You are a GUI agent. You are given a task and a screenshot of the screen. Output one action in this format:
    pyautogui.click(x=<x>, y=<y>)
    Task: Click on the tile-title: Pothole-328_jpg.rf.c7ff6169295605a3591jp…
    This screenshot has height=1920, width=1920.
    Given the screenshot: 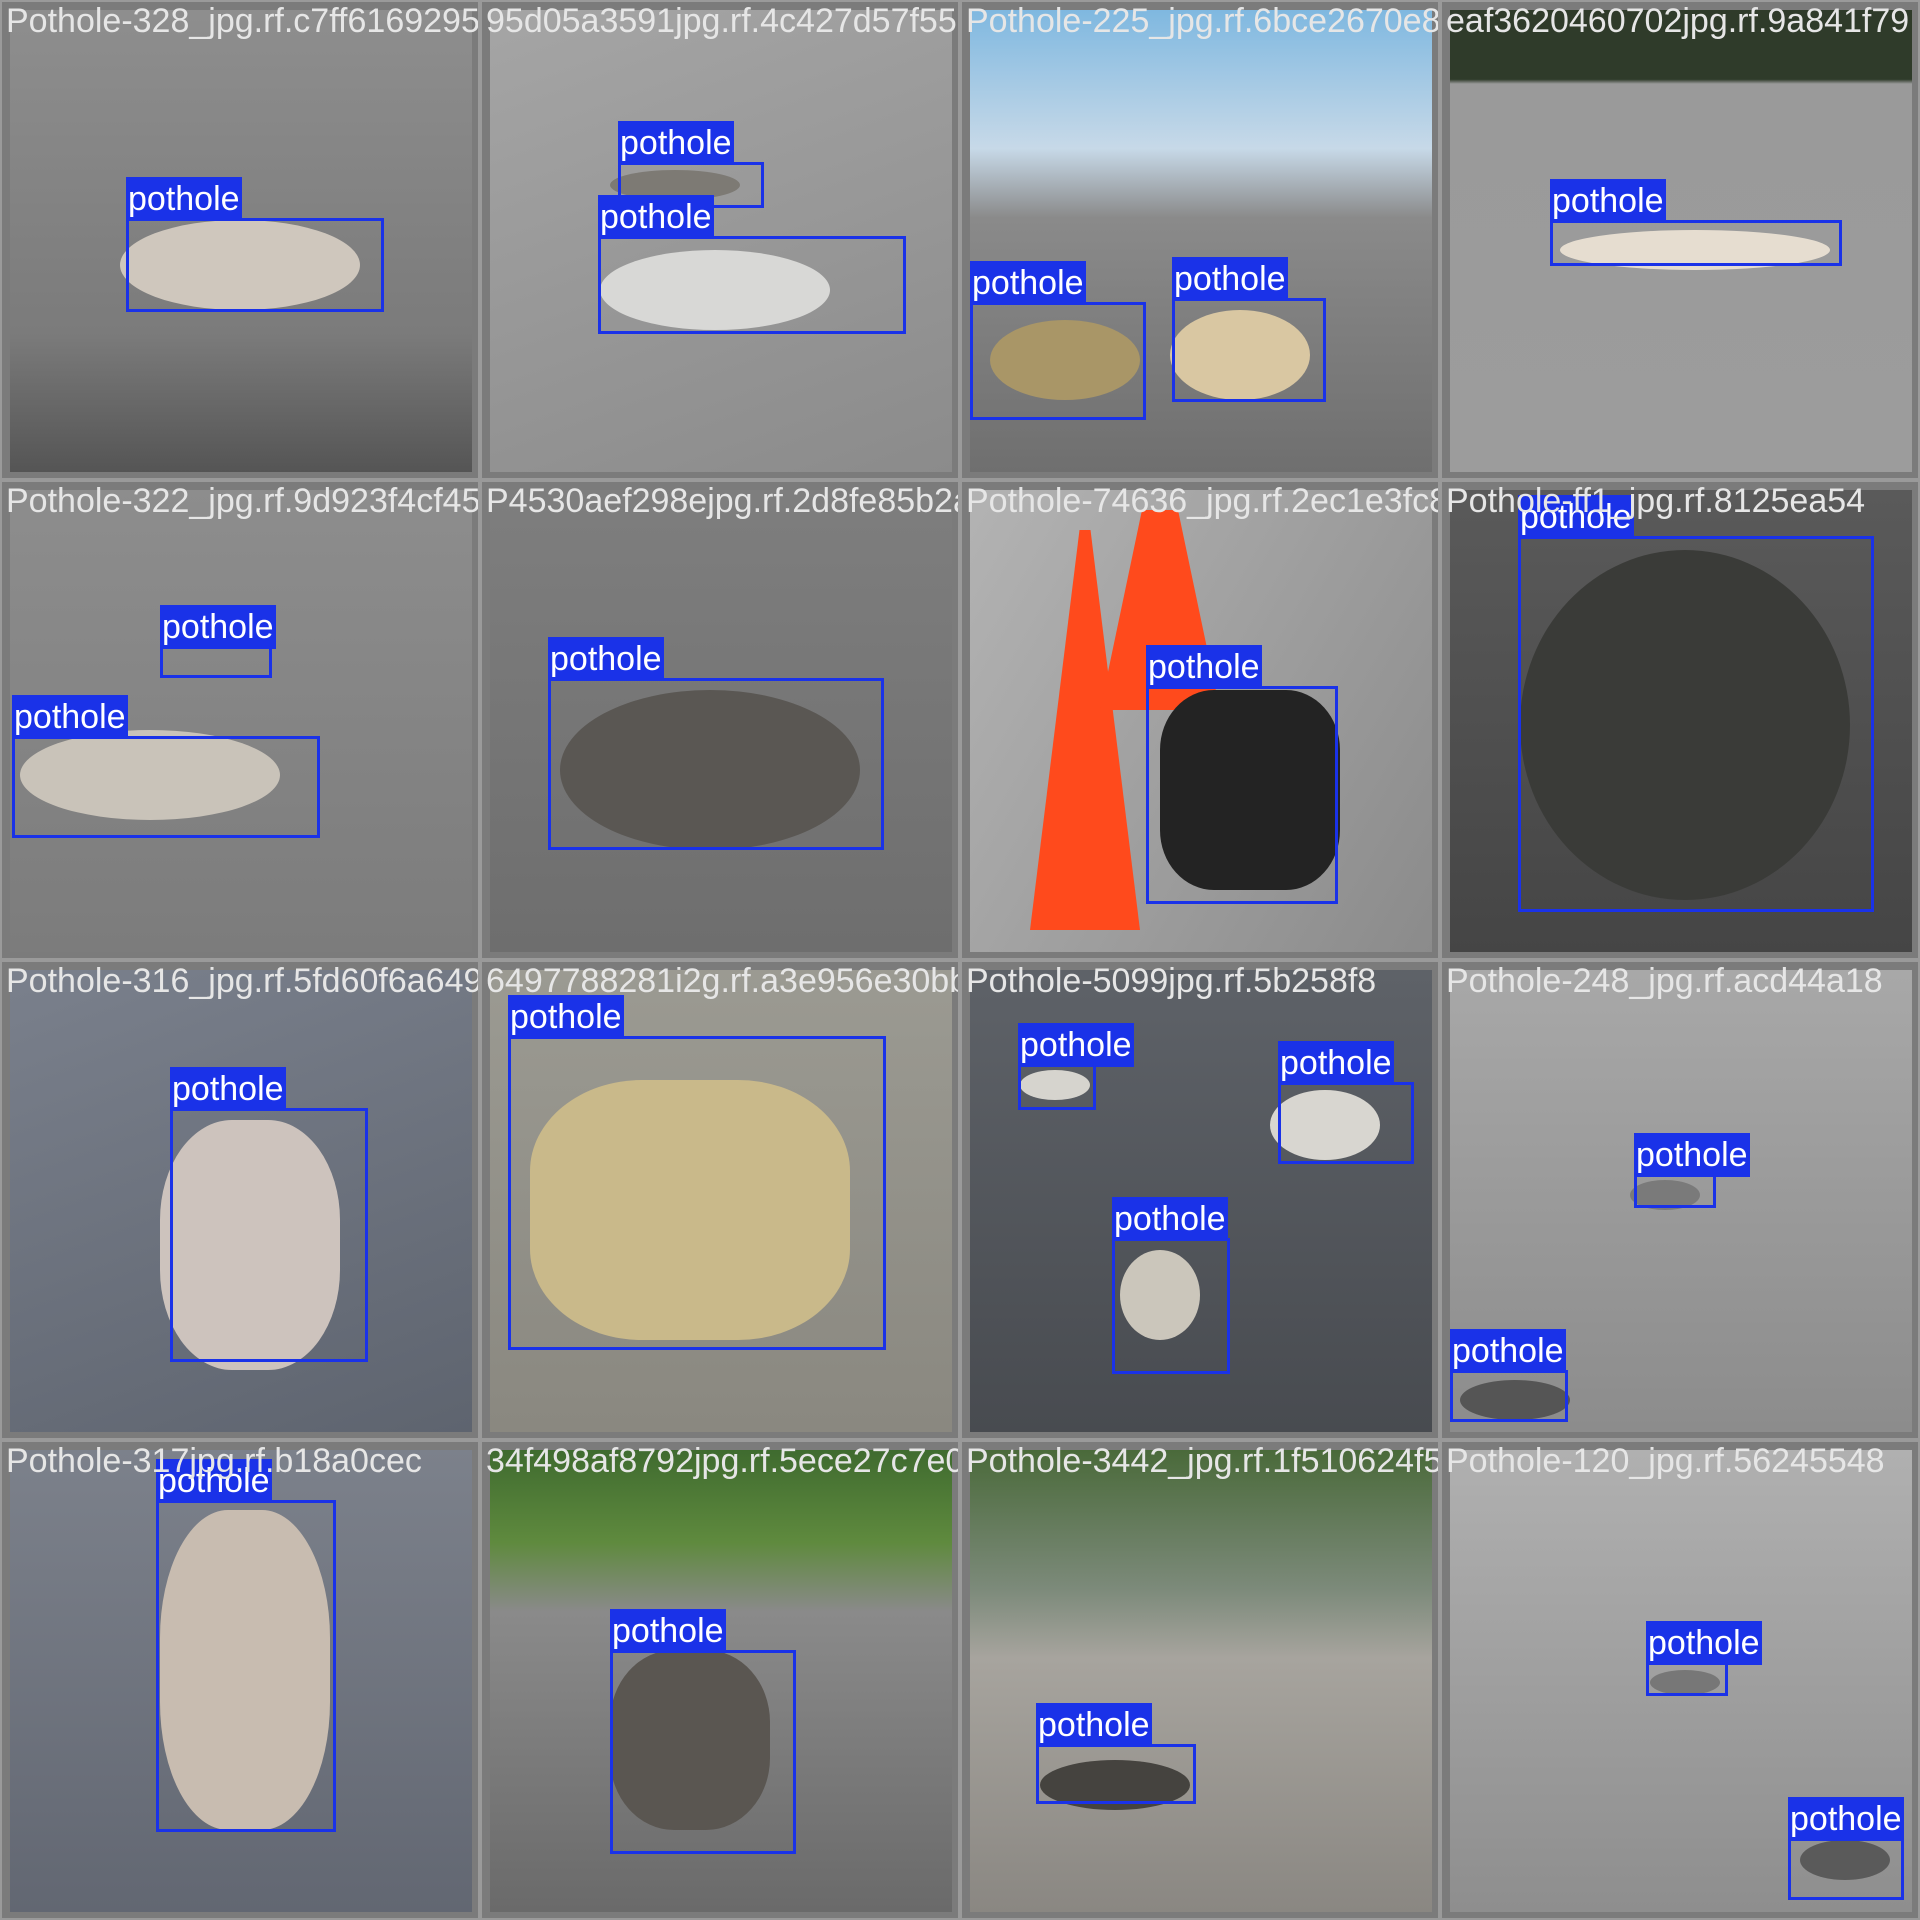 What is the action you would take?
    pyautogui.click(x=243, y=21)
    